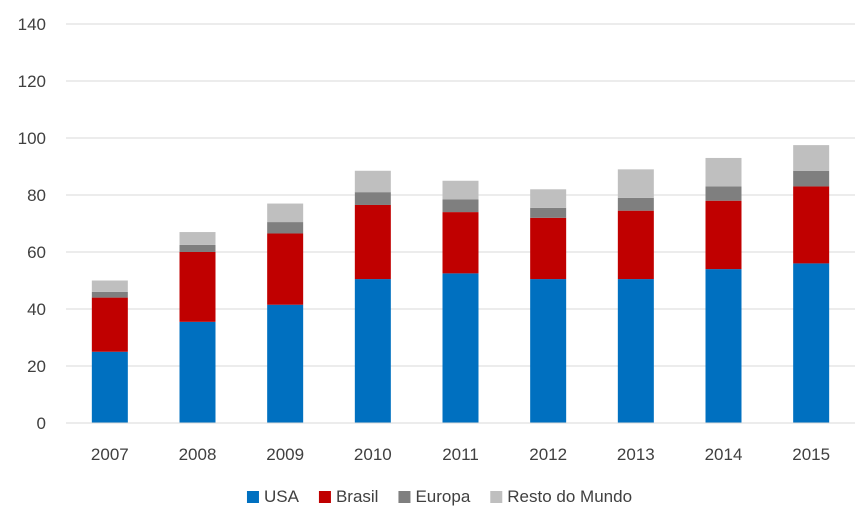  What do you see at coordinates (285, 363) in the screenshot?
I see `bar-usa-2009` at bounding box center [285, 363].